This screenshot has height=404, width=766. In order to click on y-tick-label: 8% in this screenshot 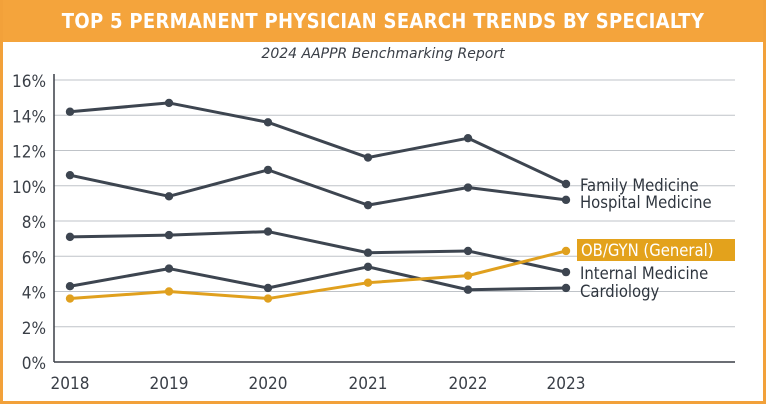, I will do `click(34, 223)`.